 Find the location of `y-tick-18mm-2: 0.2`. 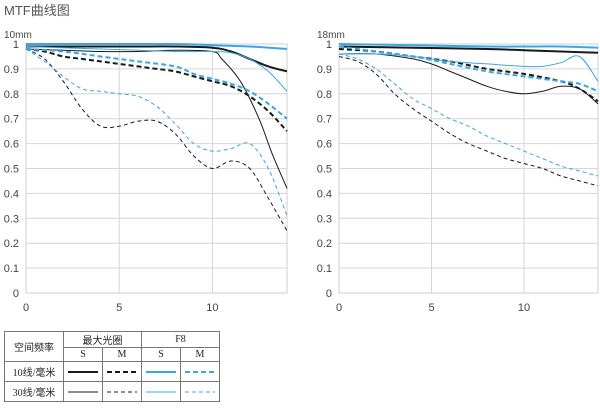

y-tick-18mm-2: 0.2 is located at coordinates (324, 244).